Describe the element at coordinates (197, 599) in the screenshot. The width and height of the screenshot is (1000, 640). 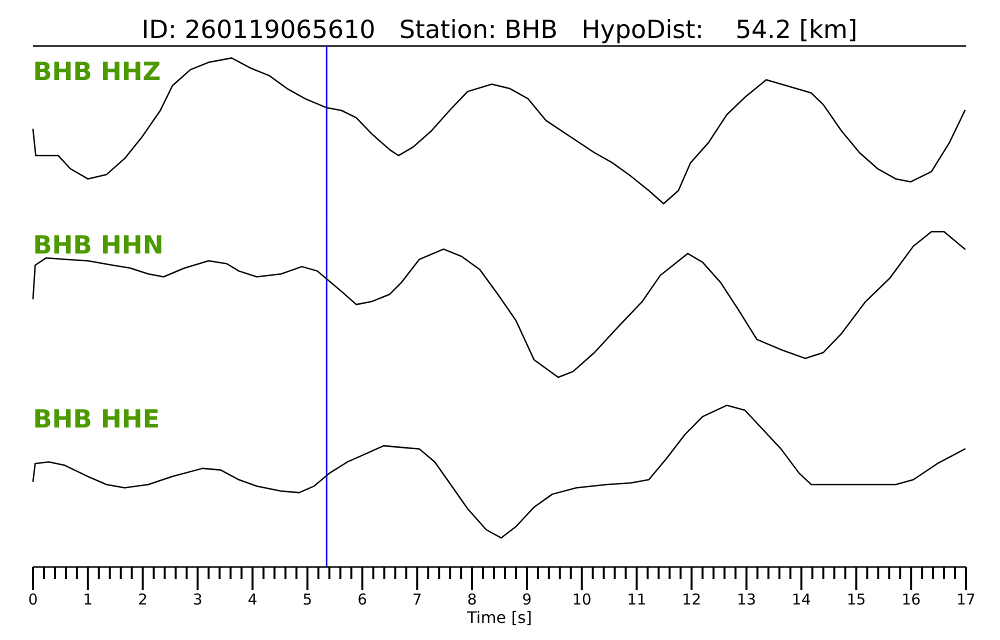
I see `x-tick-label: 3` at that location.